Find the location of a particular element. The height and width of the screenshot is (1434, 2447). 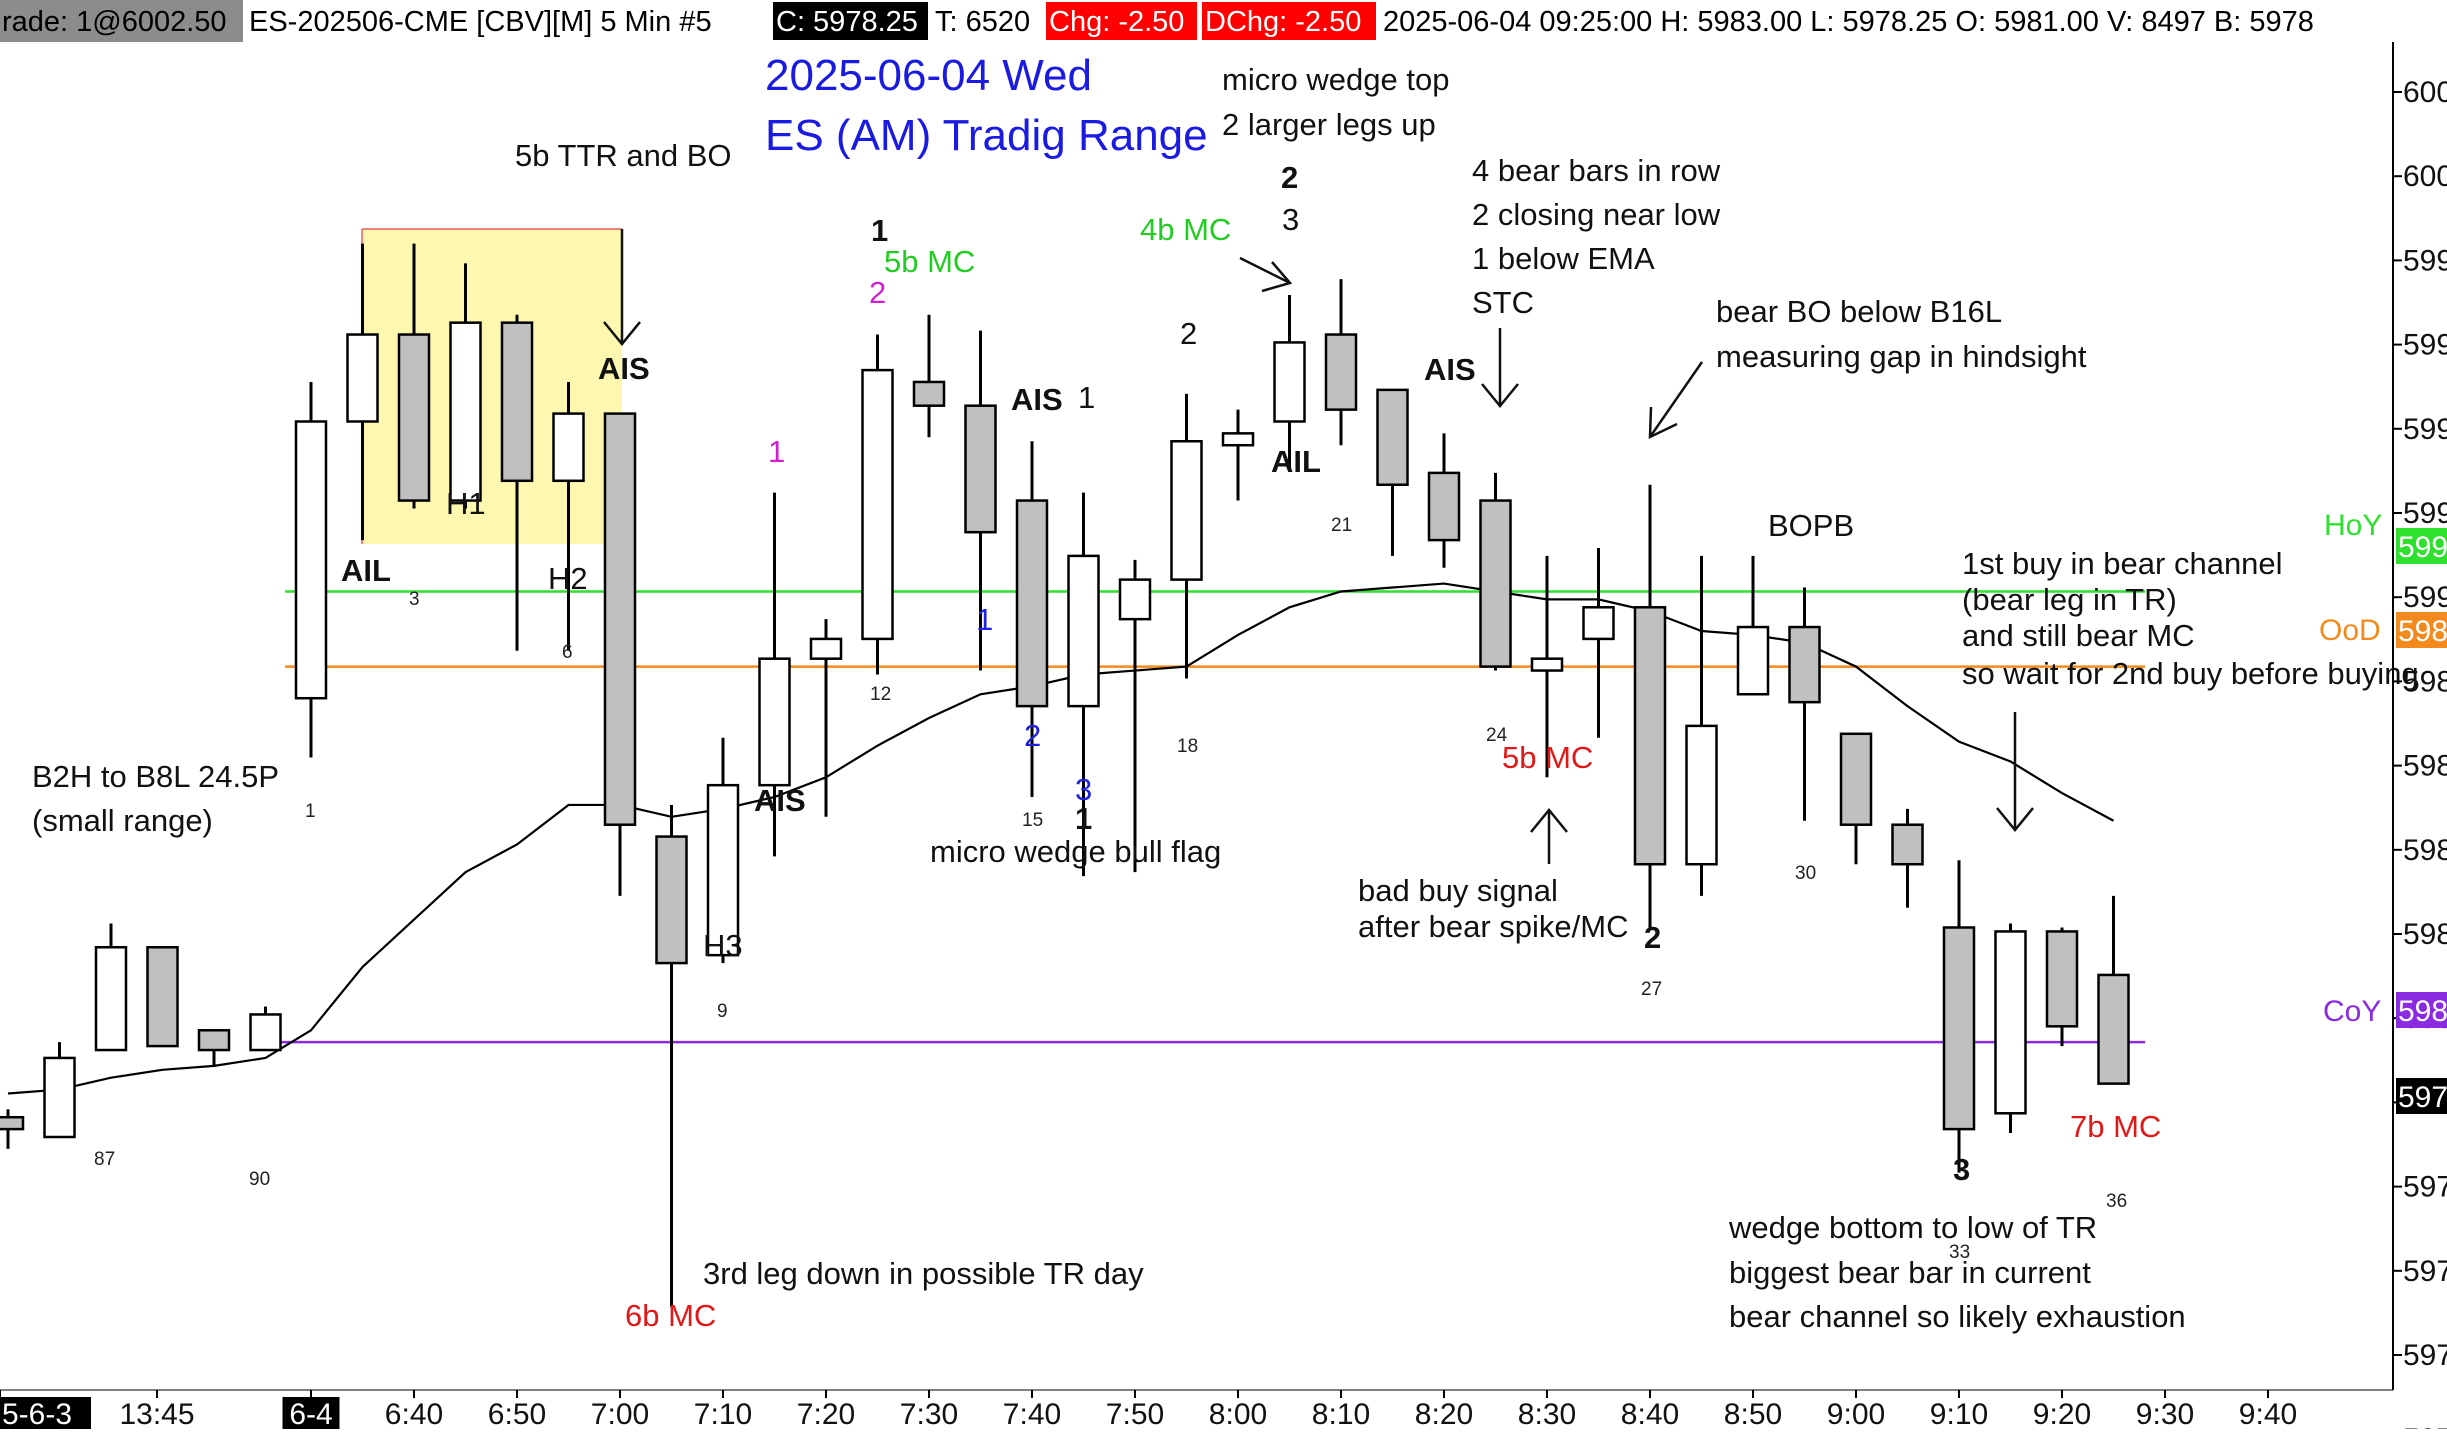

x-tick-label: 5-6-3 is located at coordinates (37, 1413).